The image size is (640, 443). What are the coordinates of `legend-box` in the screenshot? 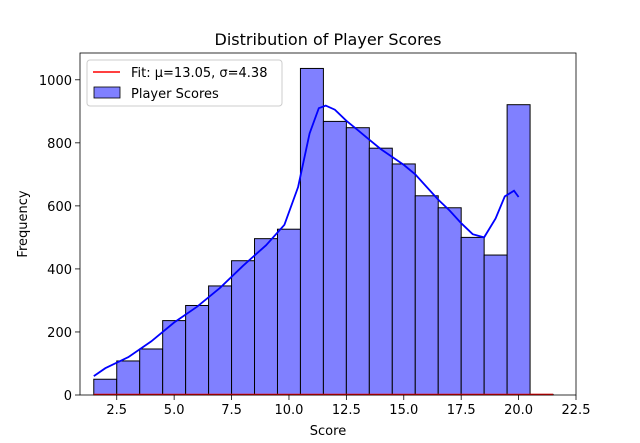 It's located at (184, 83).